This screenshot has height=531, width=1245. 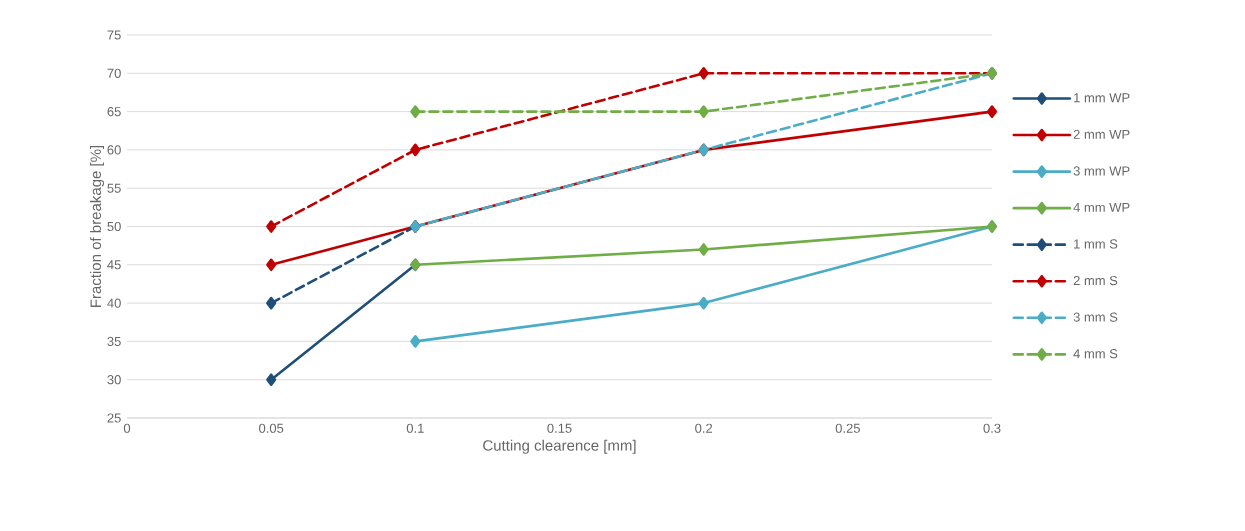 What do you see at coordinates (97, 226) in the screenshot?
I see `y-axis-title: Fraction of breakage [%]` at bounding box center [97, 226].